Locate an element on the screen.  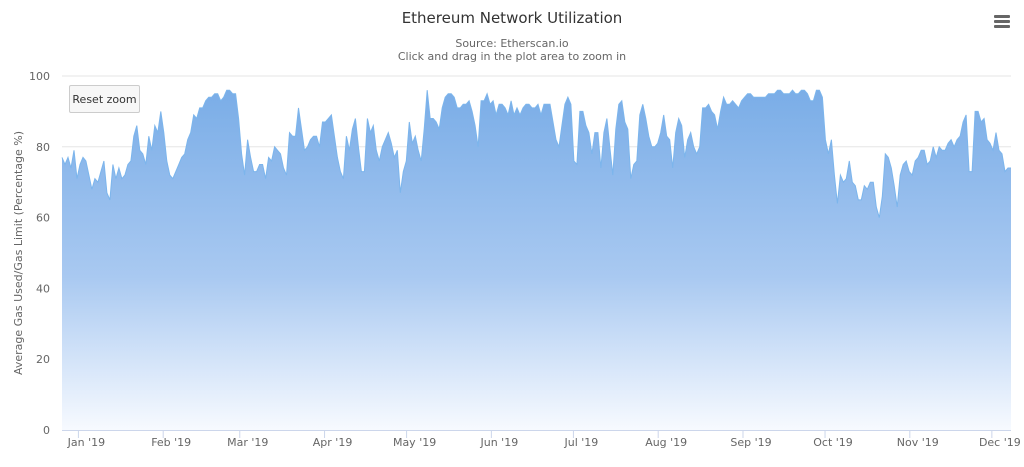
x-tick-label: Jul '19 is located at coordinates (581, 442).